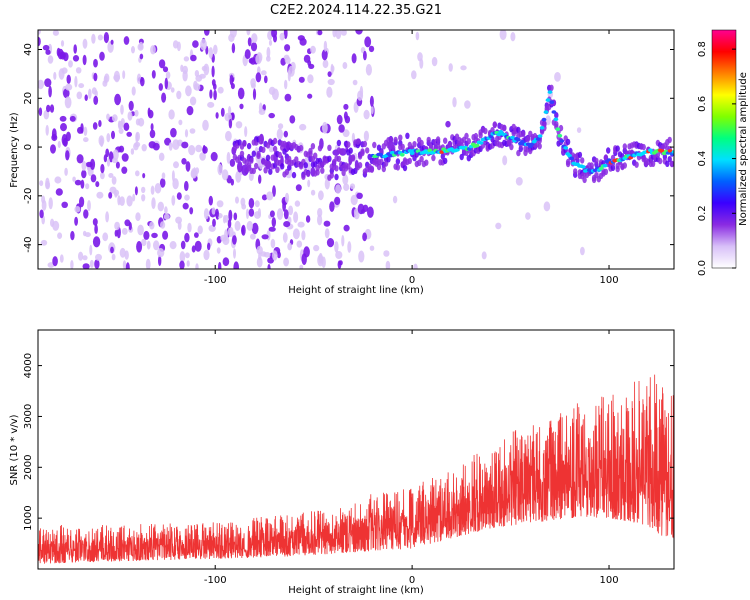 This screenshot has height=600, width=750. I want to click on spectrogram-ytick-label: 0, so click(28, 147).